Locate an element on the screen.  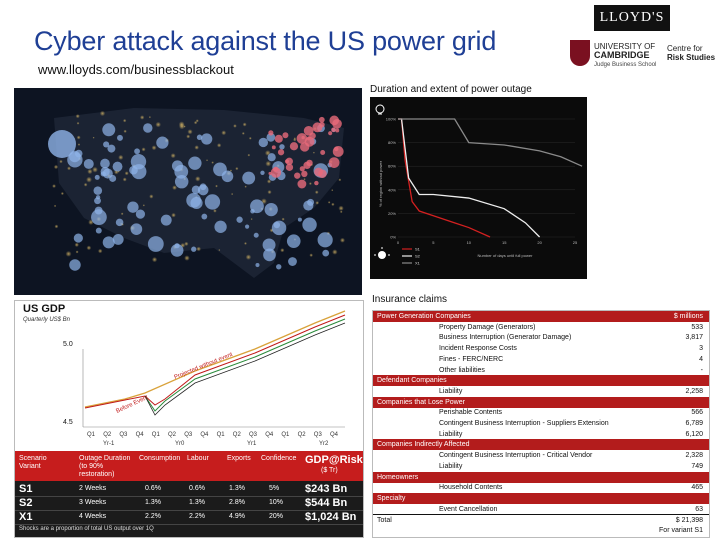
outage-ytick: 0% is located at coordinates (393, 237).